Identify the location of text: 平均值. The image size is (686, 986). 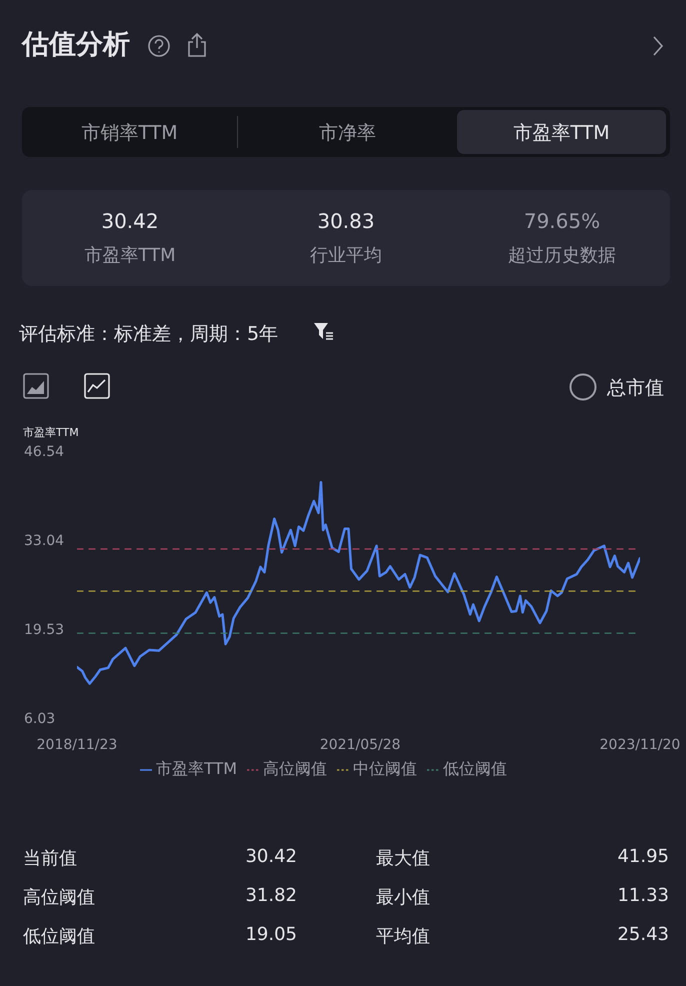
(403, 936).